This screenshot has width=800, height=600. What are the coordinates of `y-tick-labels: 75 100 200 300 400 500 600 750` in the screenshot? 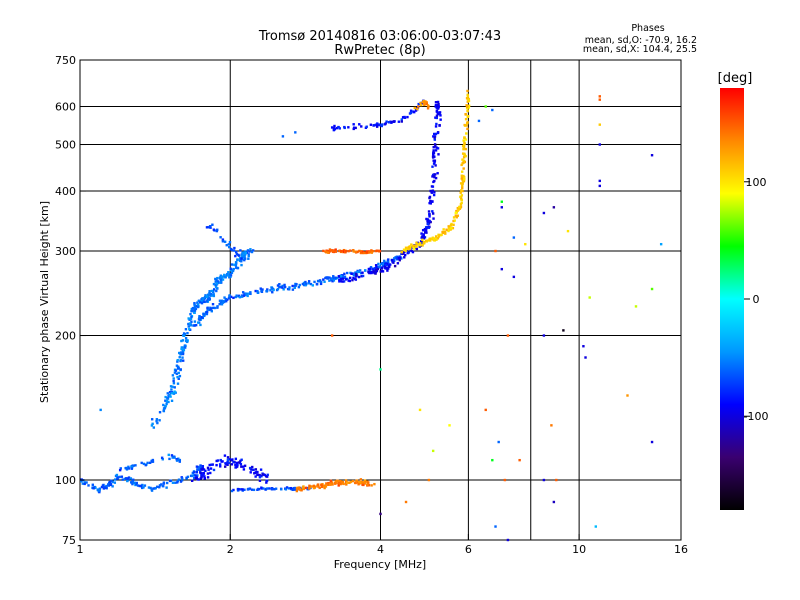 It's located at (70, 300).